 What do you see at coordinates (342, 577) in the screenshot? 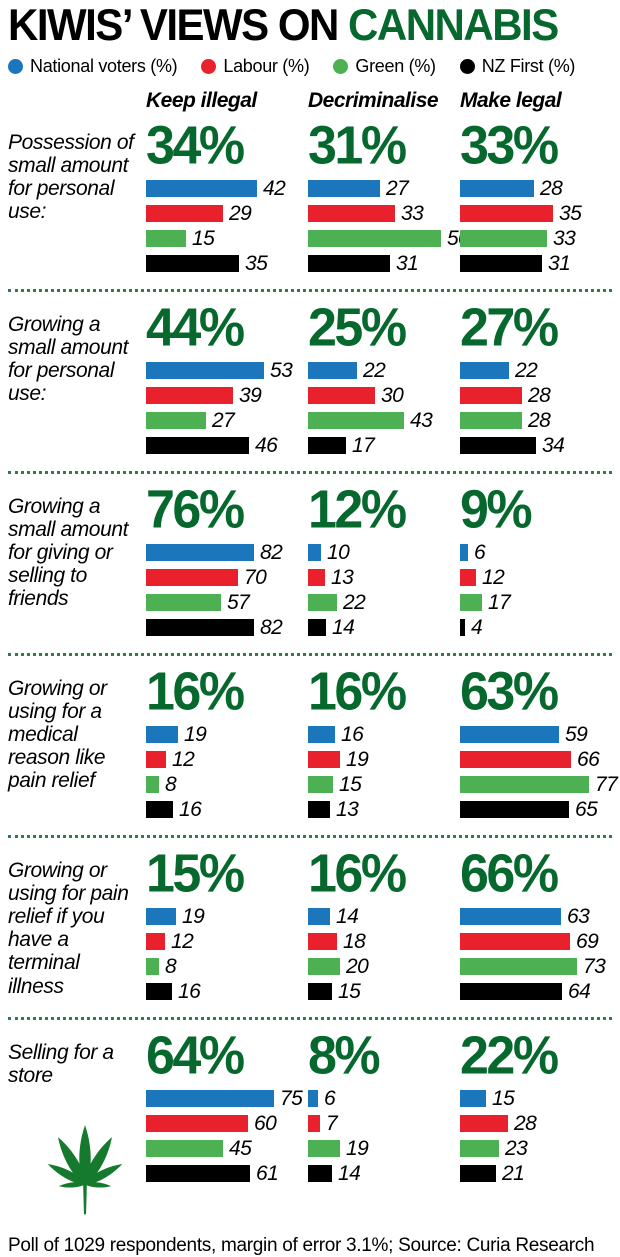
I see `bar-value: 13` at bounding box center [342, 577].